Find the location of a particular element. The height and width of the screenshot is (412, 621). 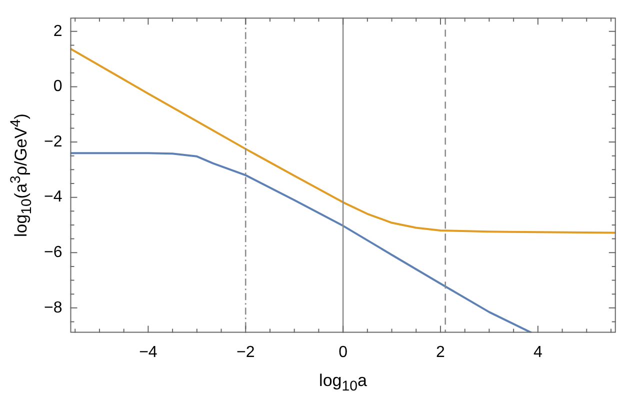

y-tick-label: −4 is located at coordinates (53, 197).